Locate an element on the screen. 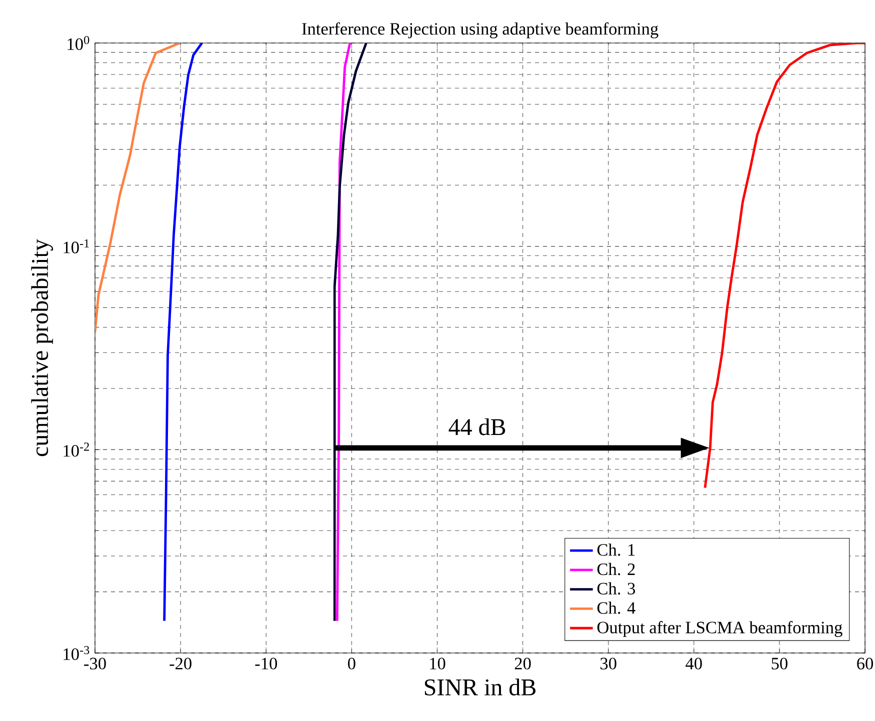  x-axis-title: SINR in dB is located at coordinates (480, 687).